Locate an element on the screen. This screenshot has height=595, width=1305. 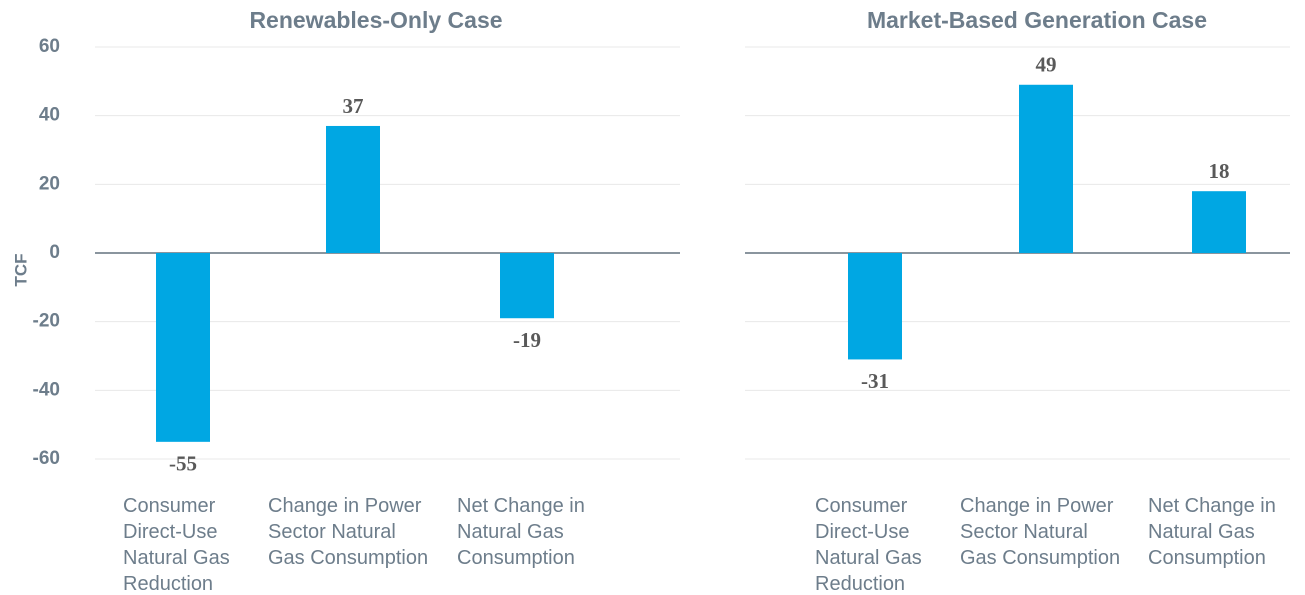
value-label: -55 is located at coordinates (183, 464).